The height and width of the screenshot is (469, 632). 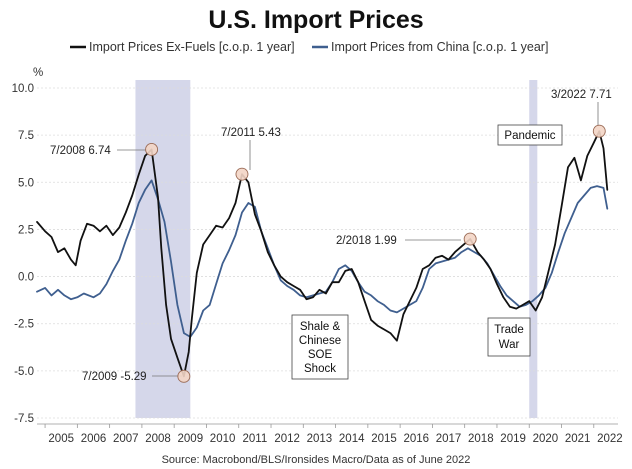 I want to click on x-tick-label: 2022, so click(x=610, y=439).